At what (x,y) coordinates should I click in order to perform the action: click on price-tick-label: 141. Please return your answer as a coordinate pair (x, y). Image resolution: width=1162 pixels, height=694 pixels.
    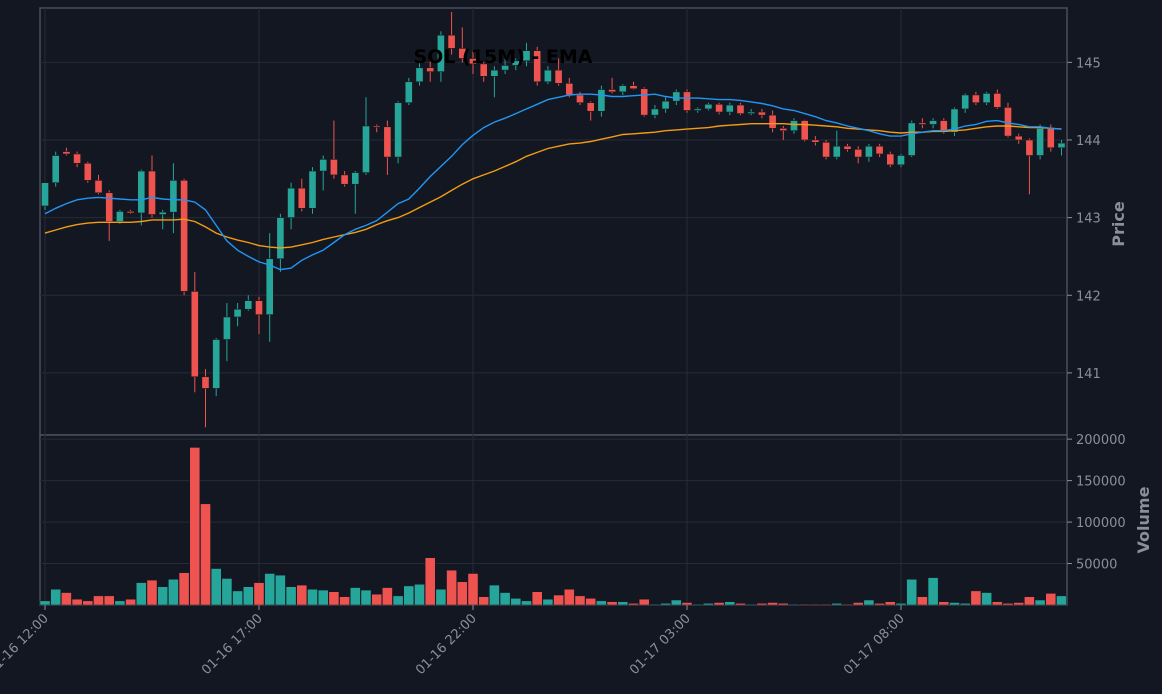
    Looking at the image, I should click on (1088, 374).